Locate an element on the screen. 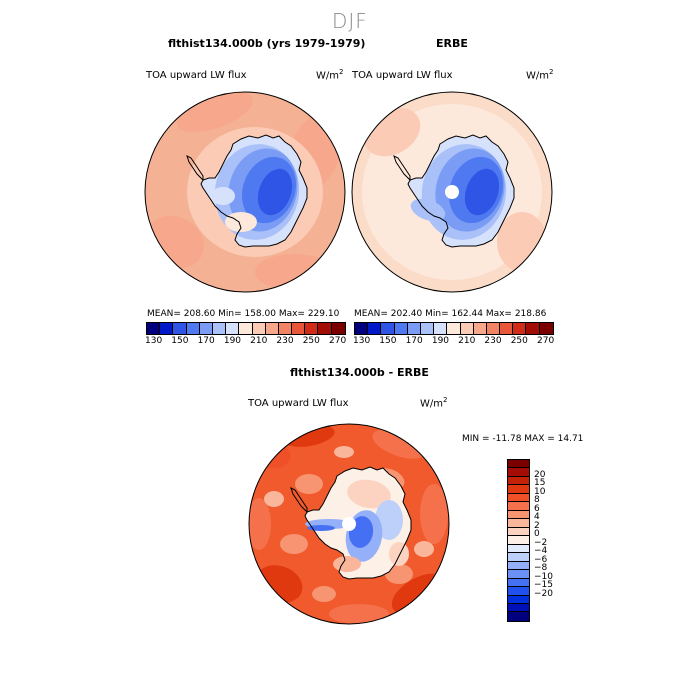 Image resolution: width=700 pixels, height=700 pixels. panel1-unit-label: W/m2 is located at coordinates (330, 75).